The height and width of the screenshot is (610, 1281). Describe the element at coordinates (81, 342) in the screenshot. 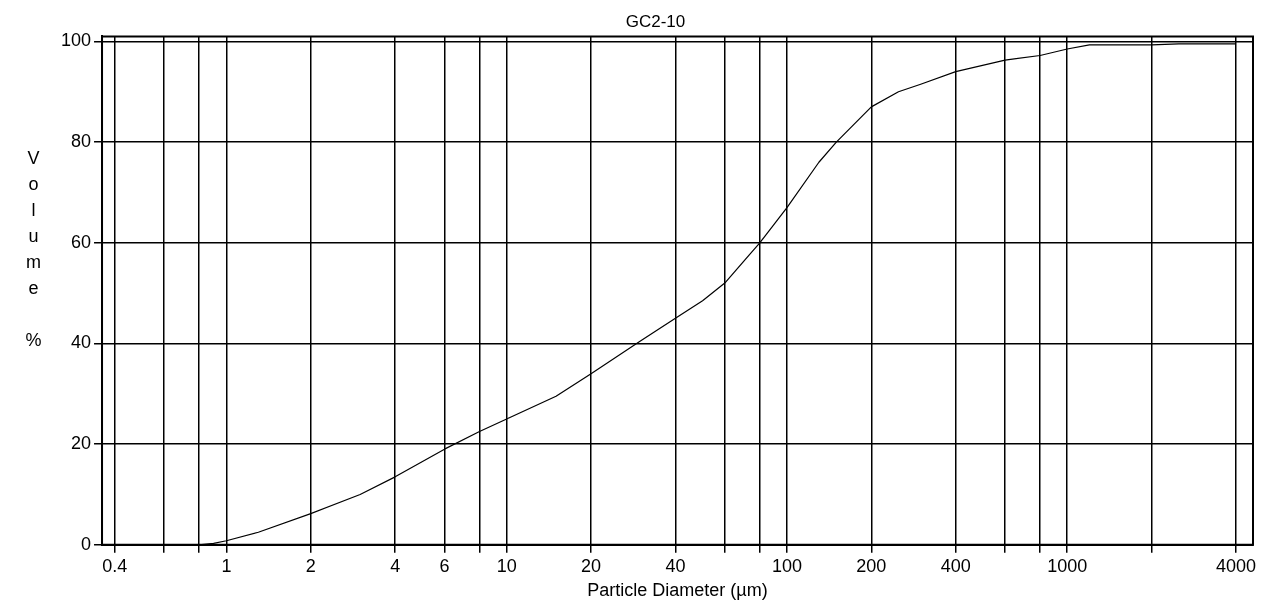

I see `y-tick-label: 40` at that location.